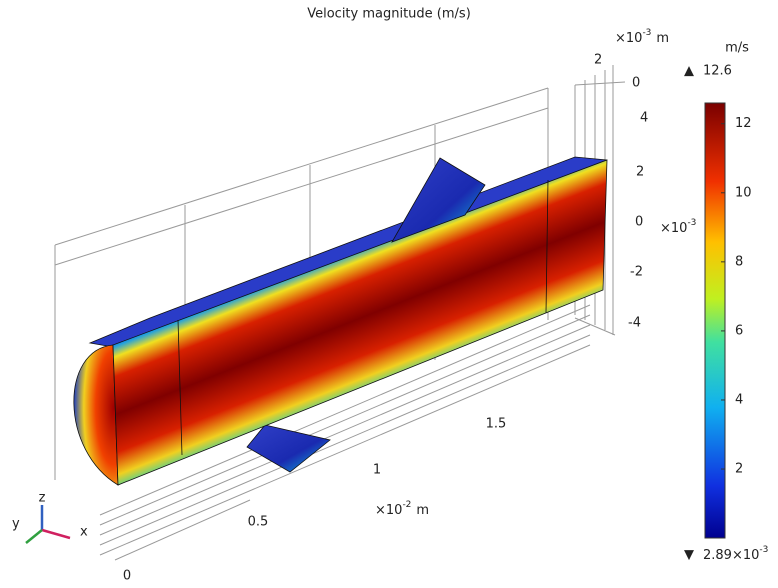 Image resolution: width=778 pixels, height=588 pixels. What do you see at coordinates (377, 470) in the screenshot?
I see `x-tick-label: 1` at bounding box center [377, 470].